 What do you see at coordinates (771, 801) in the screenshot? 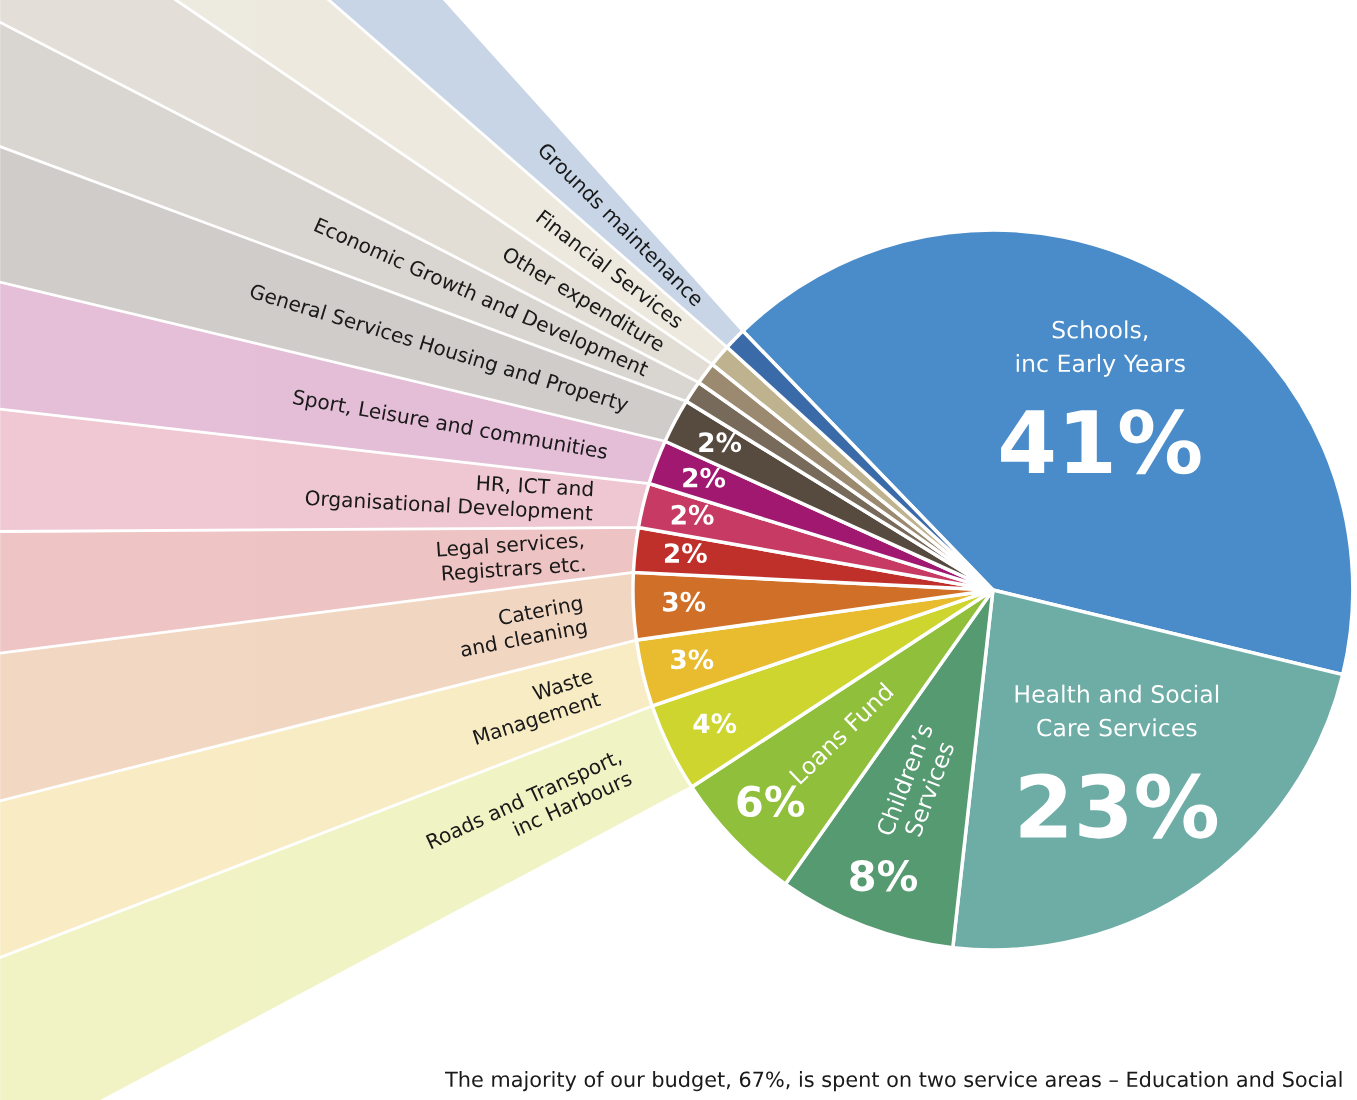
I see `data-label: 6%` at bounding box center [771, 801].